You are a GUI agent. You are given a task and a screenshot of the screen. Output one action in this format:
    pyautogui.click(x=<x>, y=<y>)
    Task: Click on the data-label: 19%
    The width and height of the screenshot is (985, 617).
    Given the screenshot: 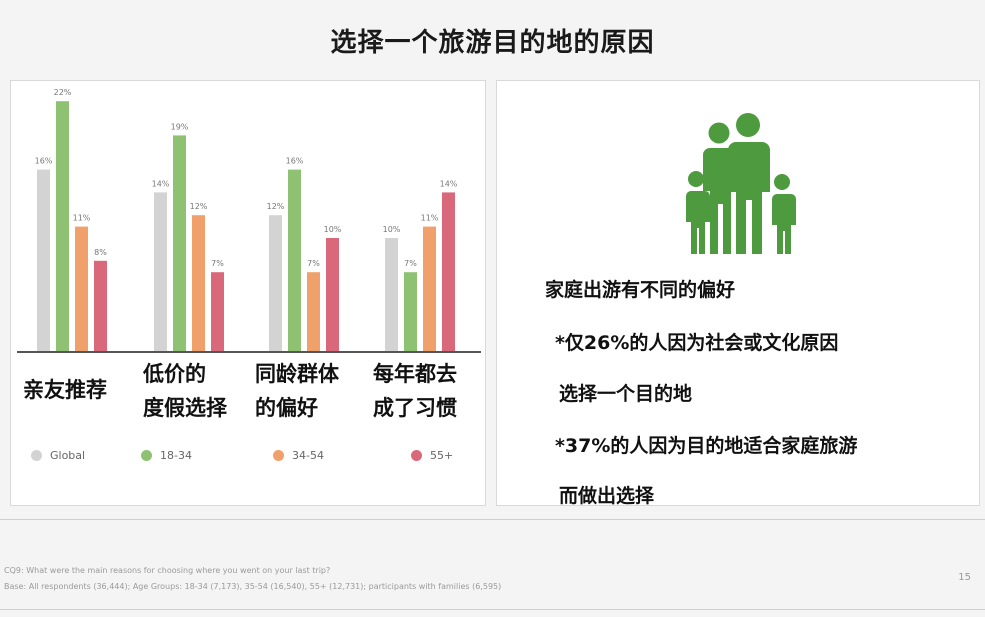 What is the action you would take?
    pyautogui.click(x=180, y=126)
    